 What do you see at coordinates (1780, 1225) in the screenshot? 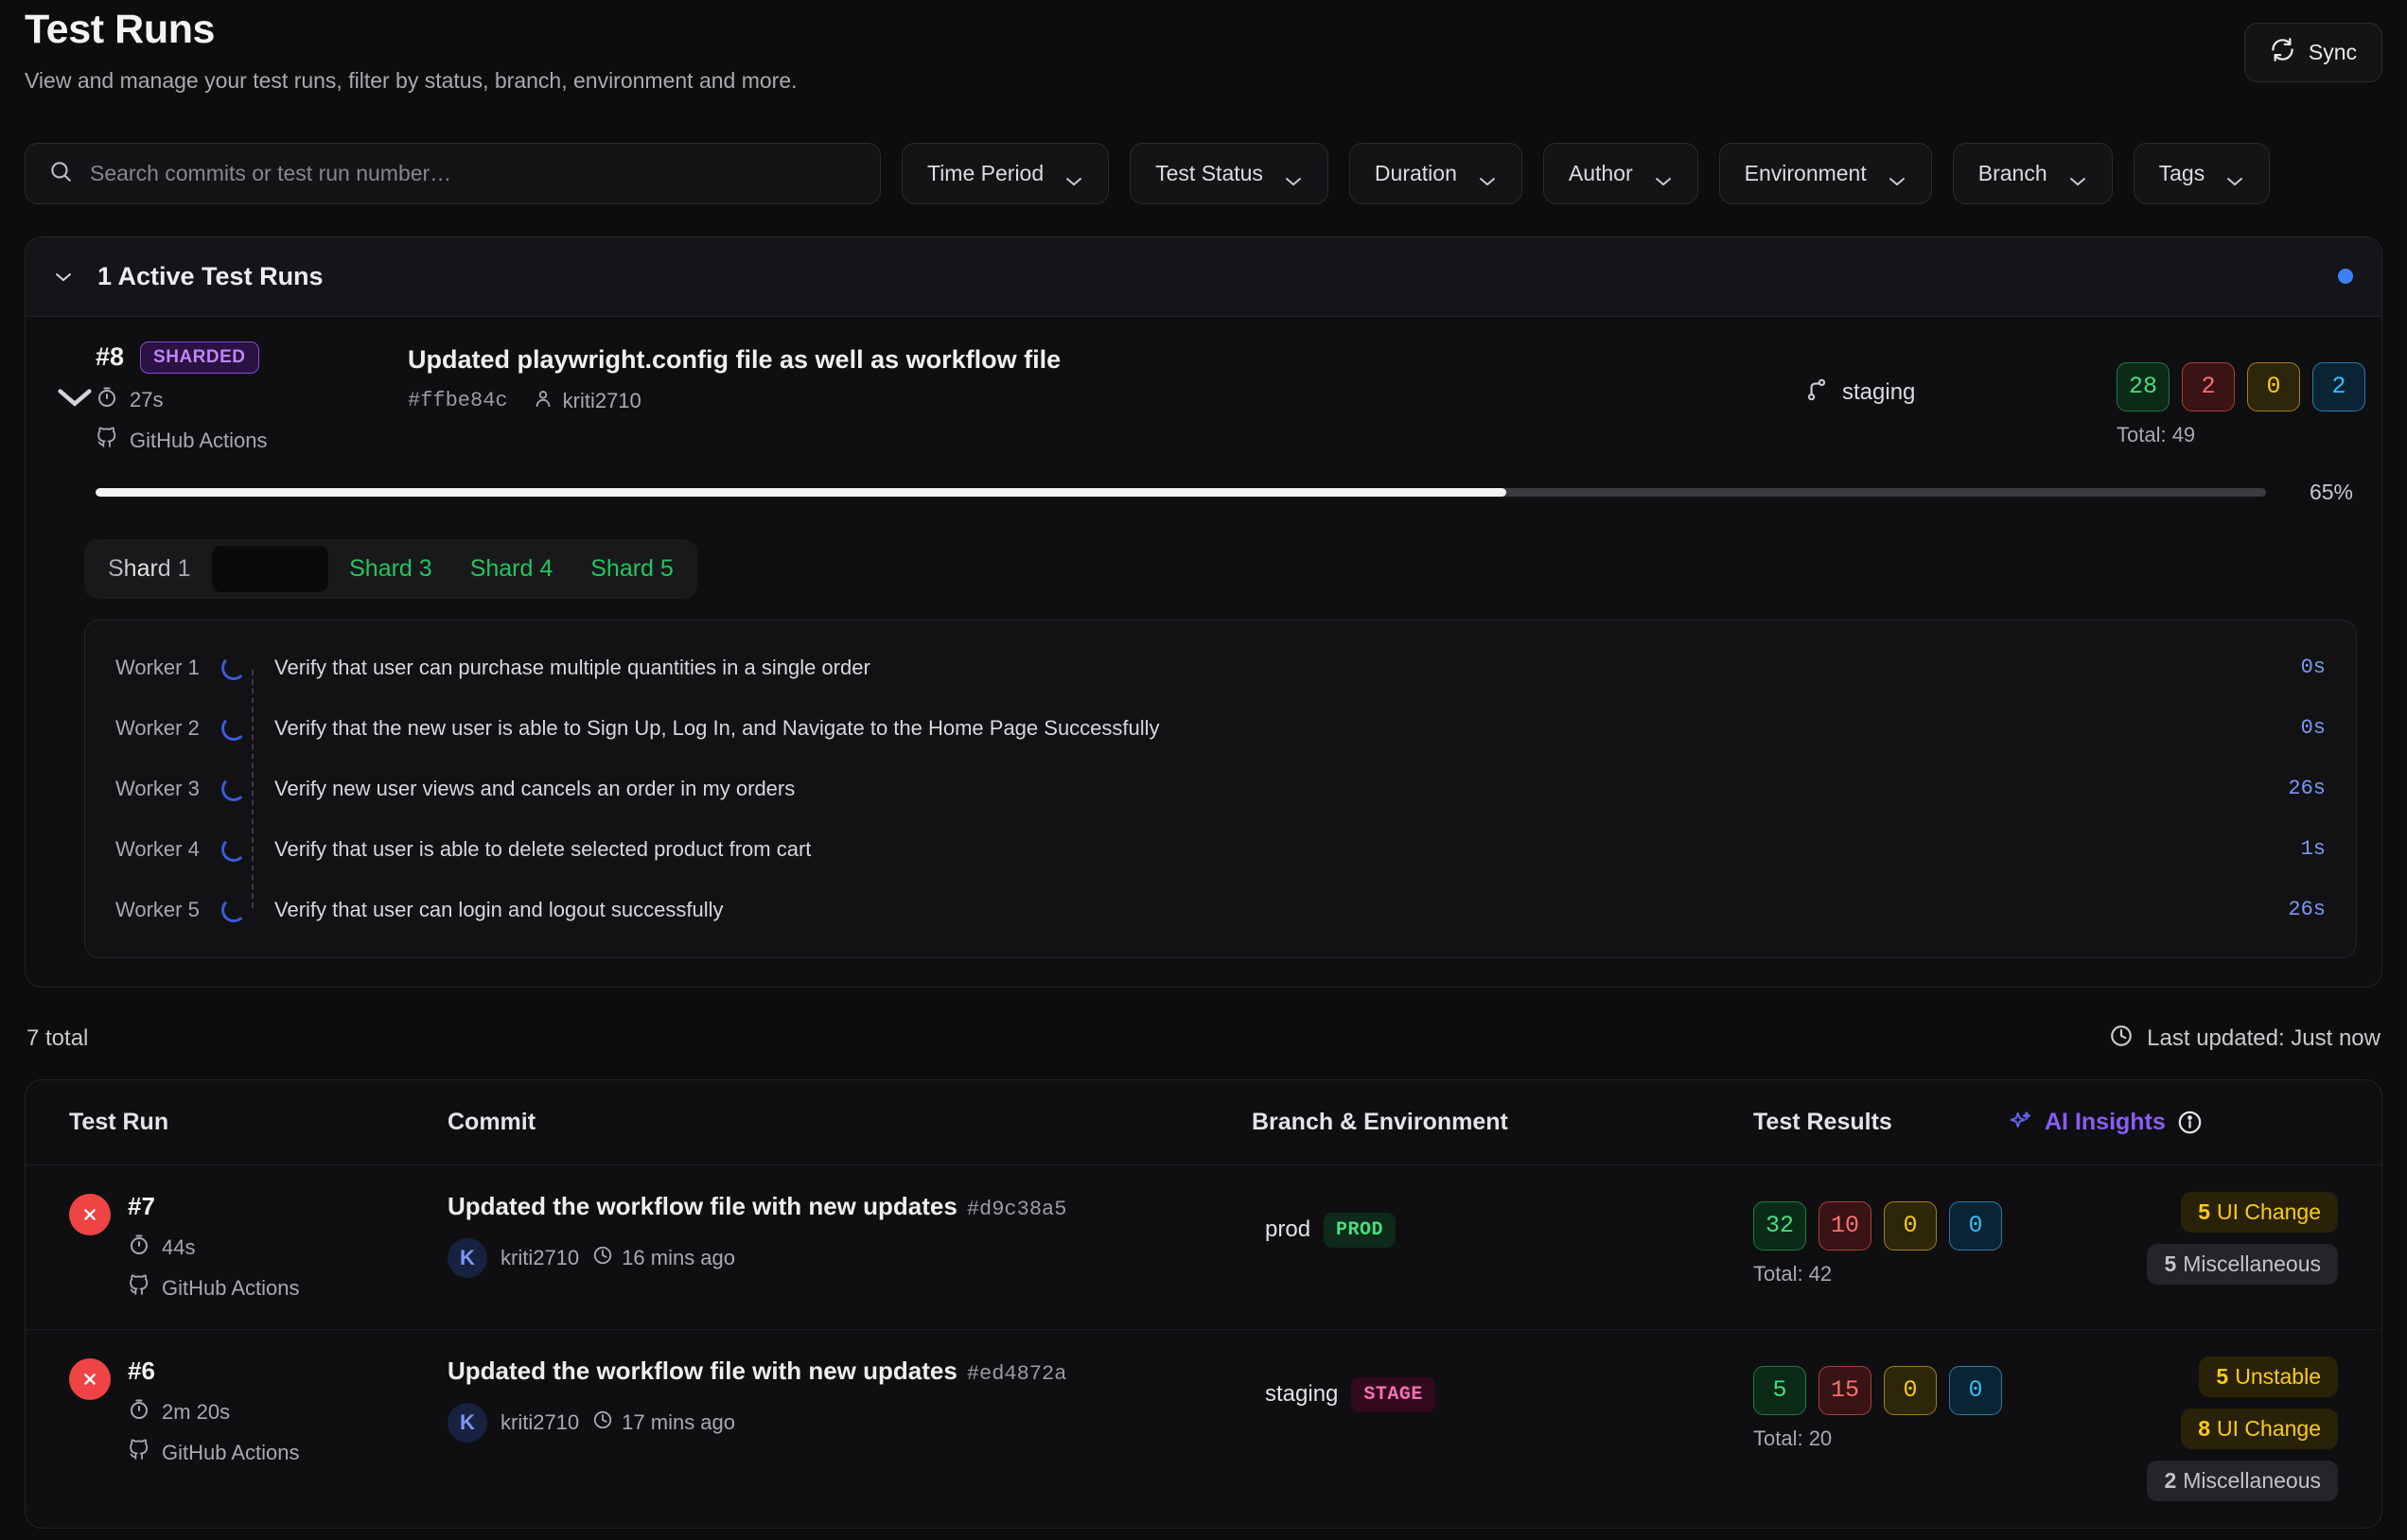
I see `chip-passed: 32` at bounding box center [1780, 1225].